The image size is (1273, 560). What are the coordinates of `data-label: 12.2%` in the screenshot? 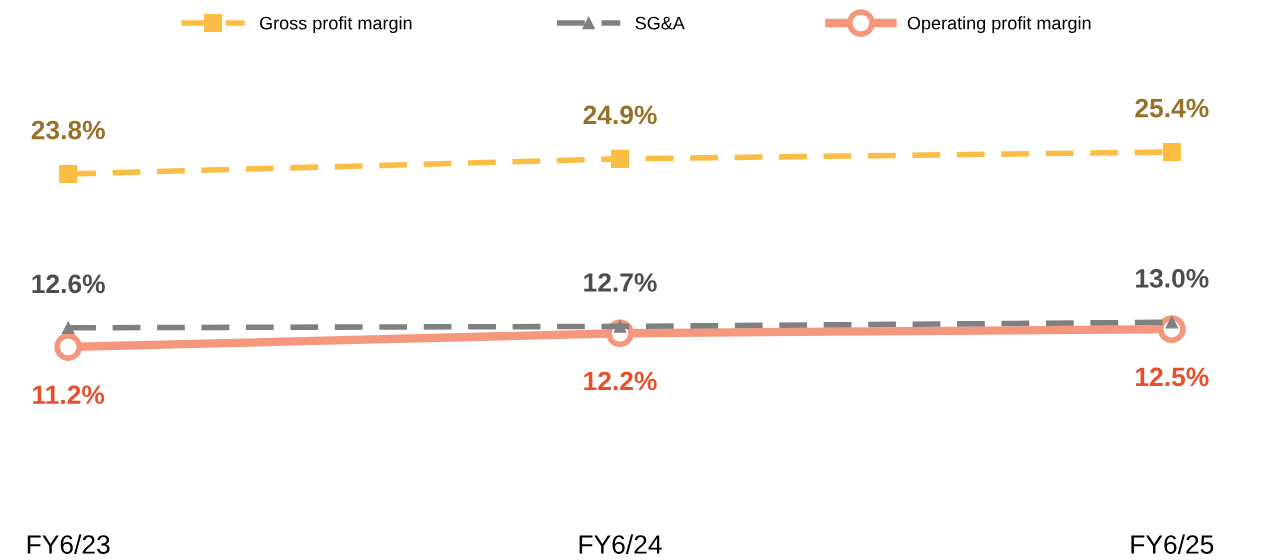 It's located at (620, 381).